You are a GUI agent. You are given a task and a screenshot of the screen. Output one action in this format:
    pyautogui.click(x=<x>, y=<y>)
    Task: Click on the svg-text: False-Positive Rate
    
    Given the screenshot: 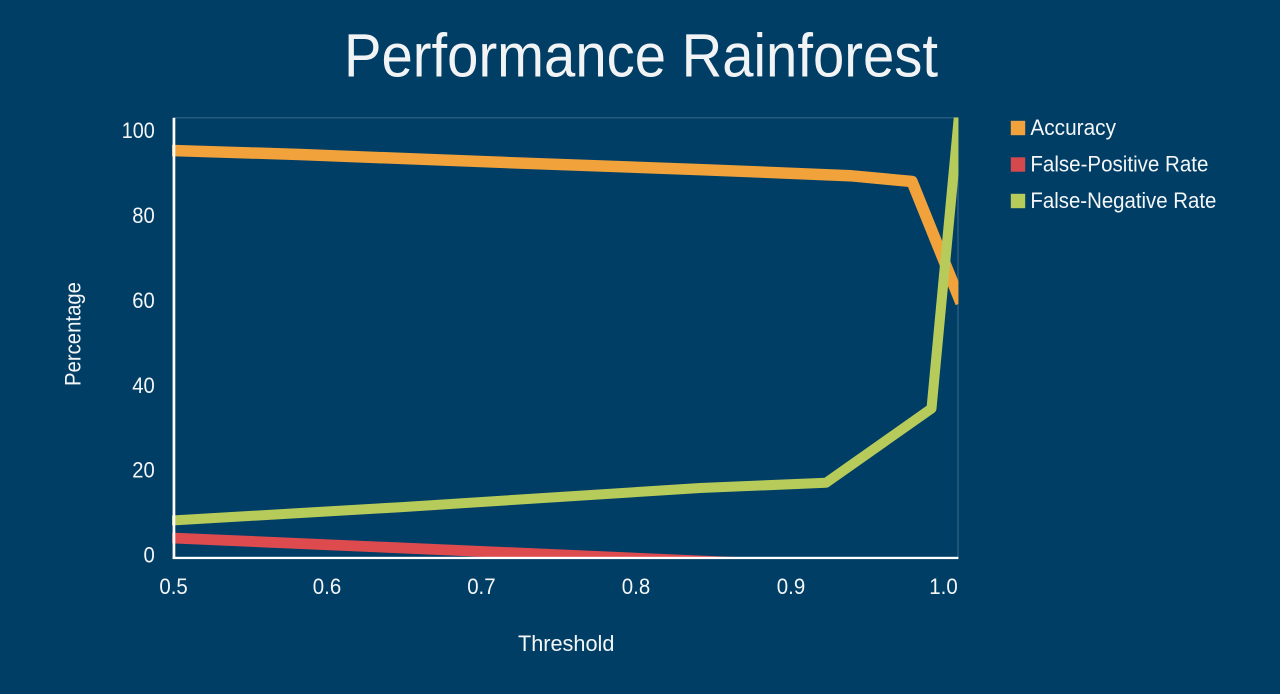 What is the action you would take?
    pyautogui.click(x=1119, y=163)
    